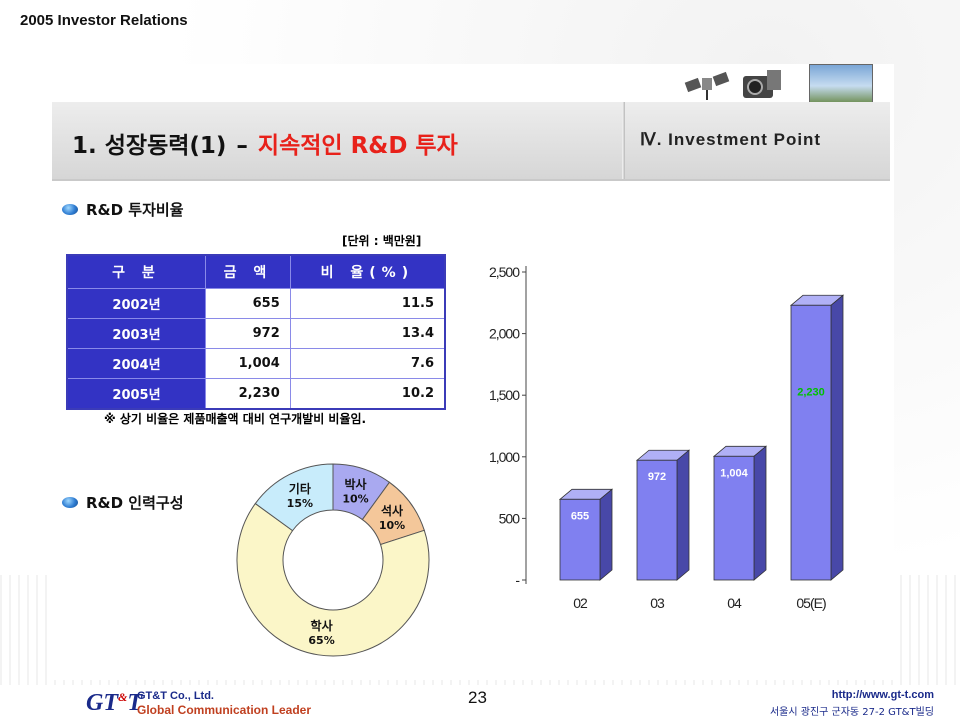 The height and width of the screenshot is (720, 960). I want to click on donut-slice-label: 기타, so click(300, 488).